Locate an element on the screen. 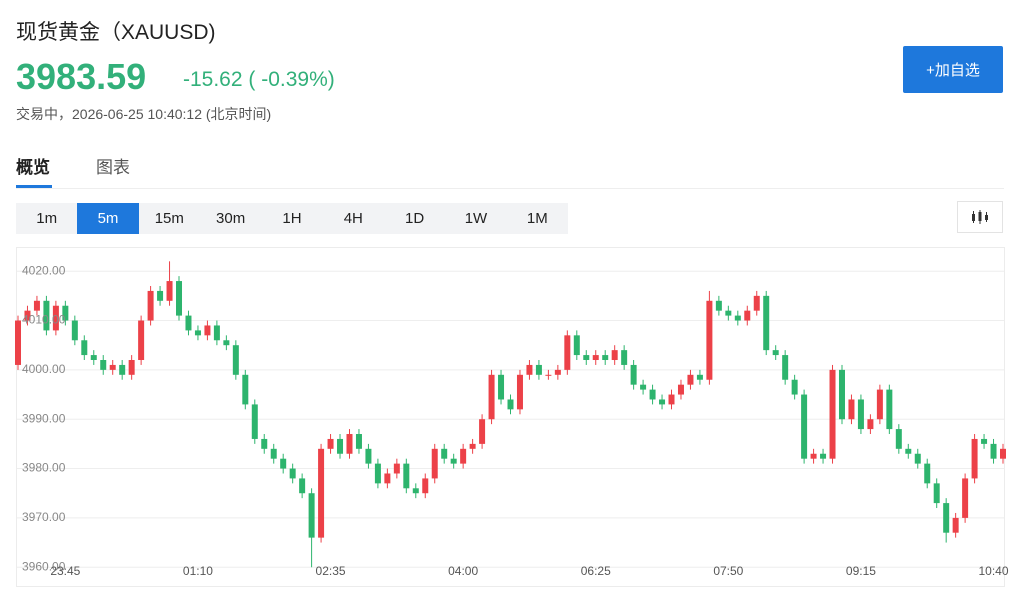 This screenshot has width=1024, height=593. status: 交易中，2026-06-25 10:40:12 (北京时间) is located at coordinates (144, 114).